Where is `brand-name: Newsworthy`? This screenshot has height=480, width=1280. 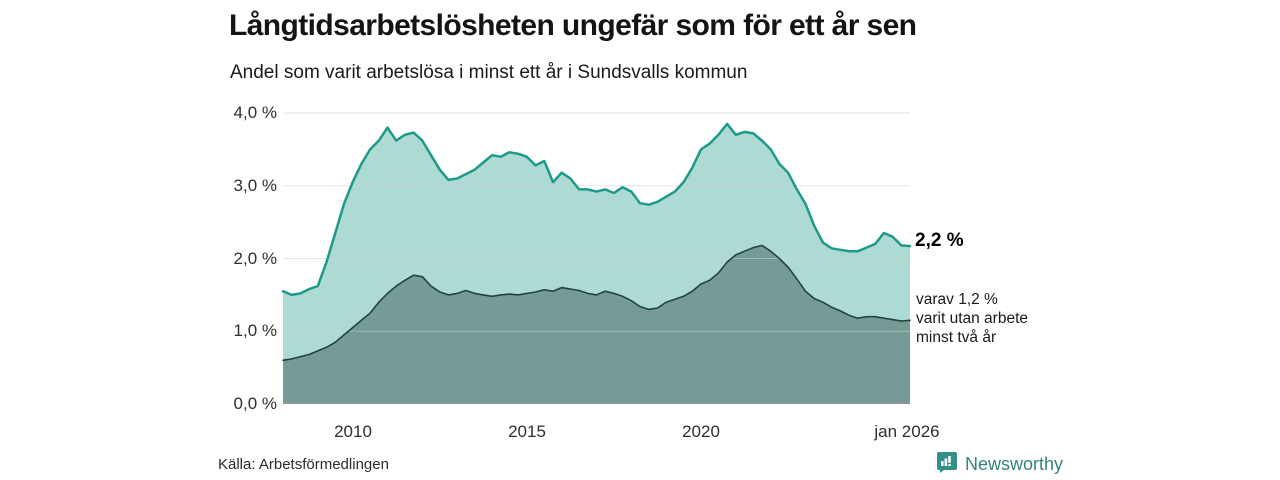
brand-name: Newsworthy is located at coordinates (1014, 464).